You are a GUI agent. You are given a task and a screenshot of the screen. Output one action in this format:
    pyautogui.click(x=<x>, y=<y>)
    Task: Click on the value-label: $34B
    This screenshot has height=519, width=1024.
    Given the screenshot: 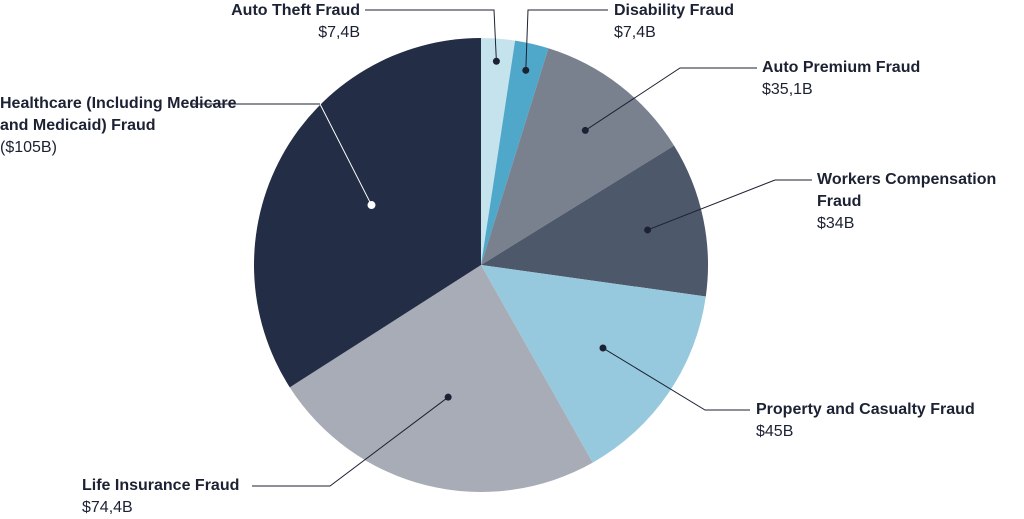 What is the action you would take?
    pyautogui.click(x=836, y=223)
    